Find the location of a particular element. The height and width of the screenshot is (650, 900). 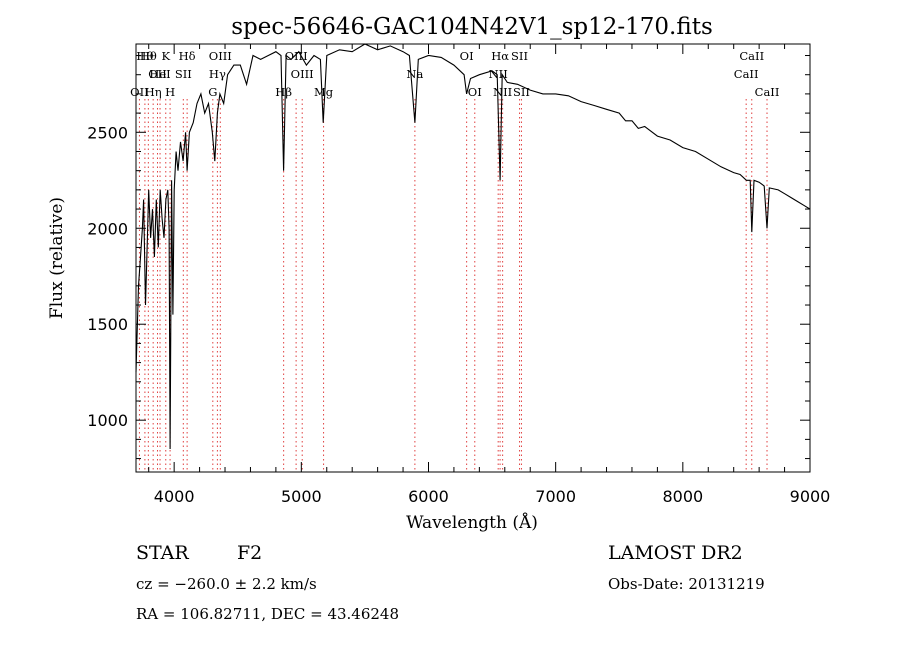

y-tick-label: 2000 is located at coordinates (107, 228).